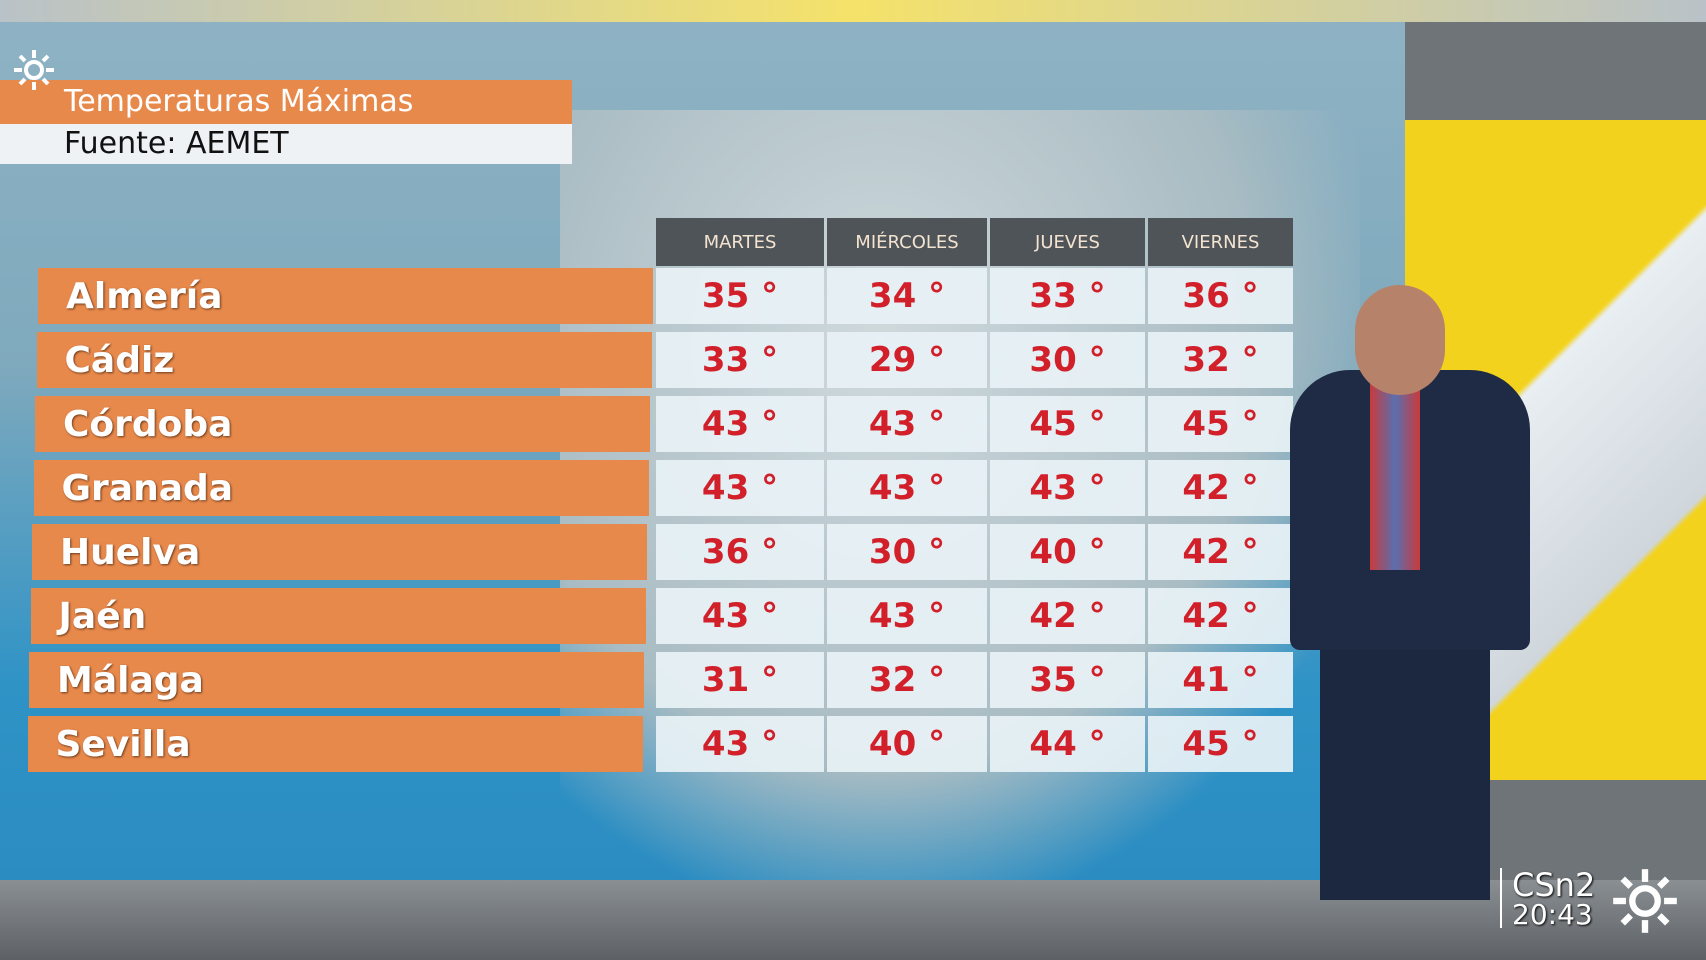 The image size is (1706, 960). What do you see at coordinates (740, 680) in the screenshot?
I see `temperature-cell: 31 °` at bounding box center [740, 680].